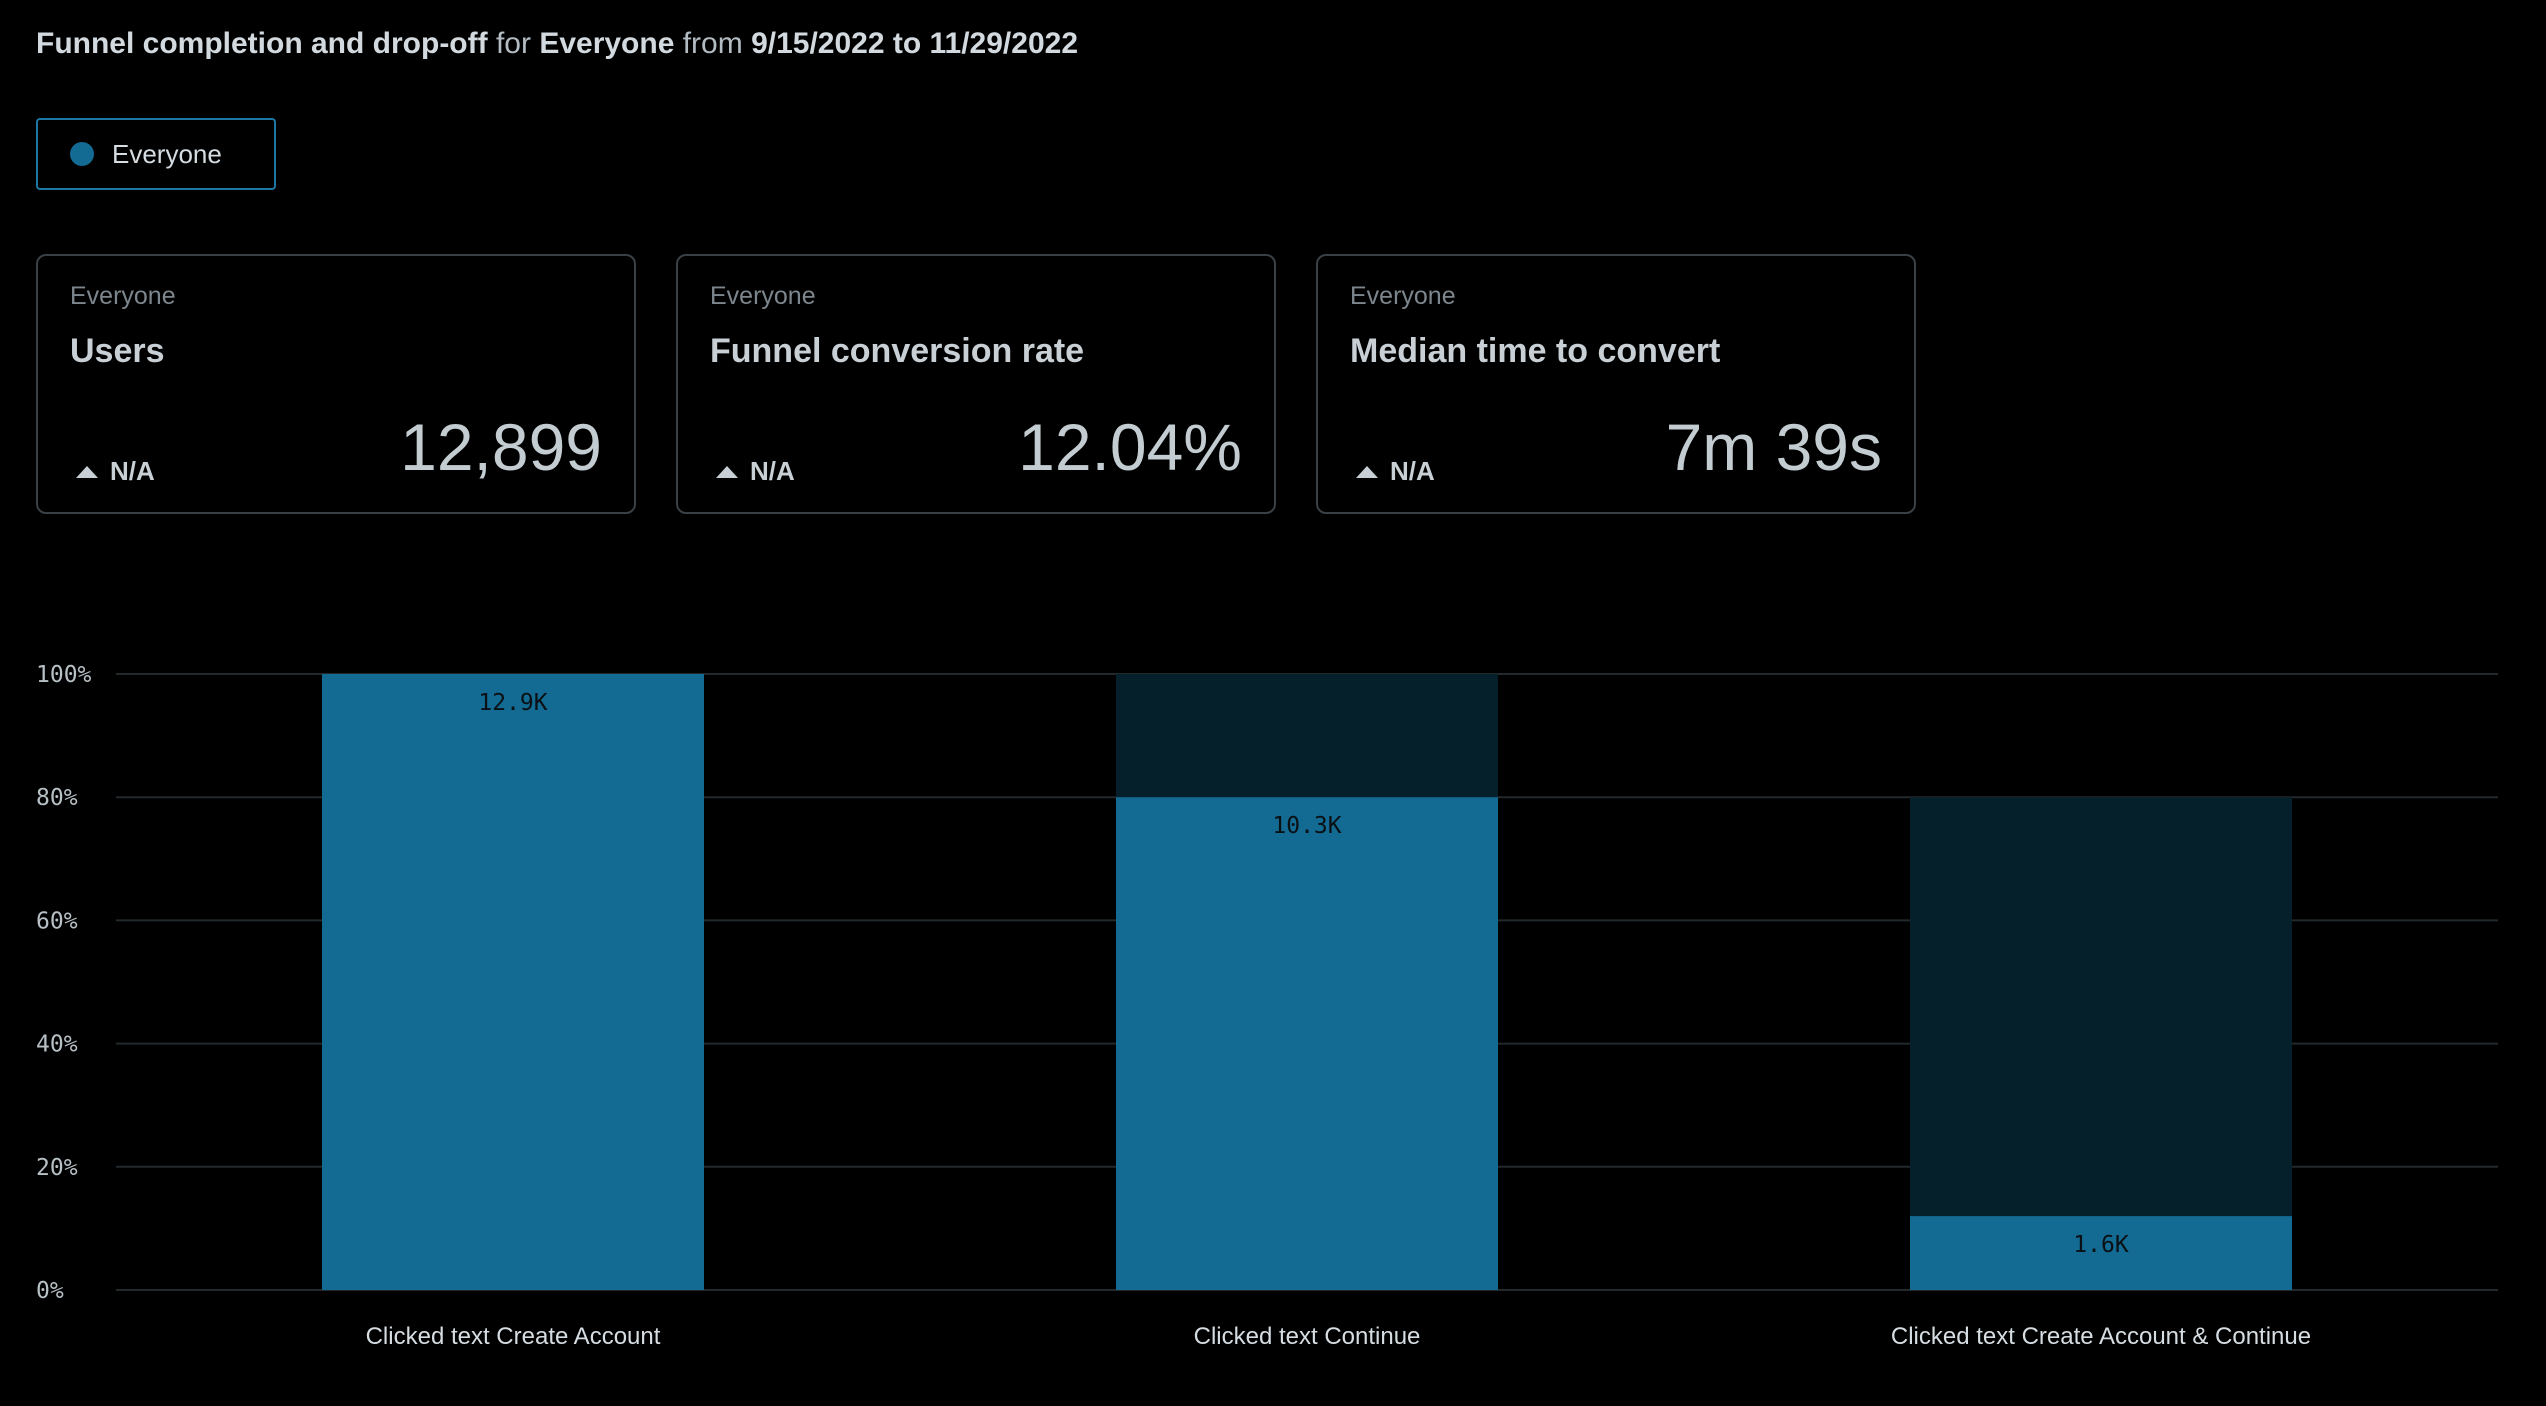  What do you see at coordinates (57, 1168) in the screenshot?
I see `y-tick-label: 20%` at bounding box center [57, 1168].